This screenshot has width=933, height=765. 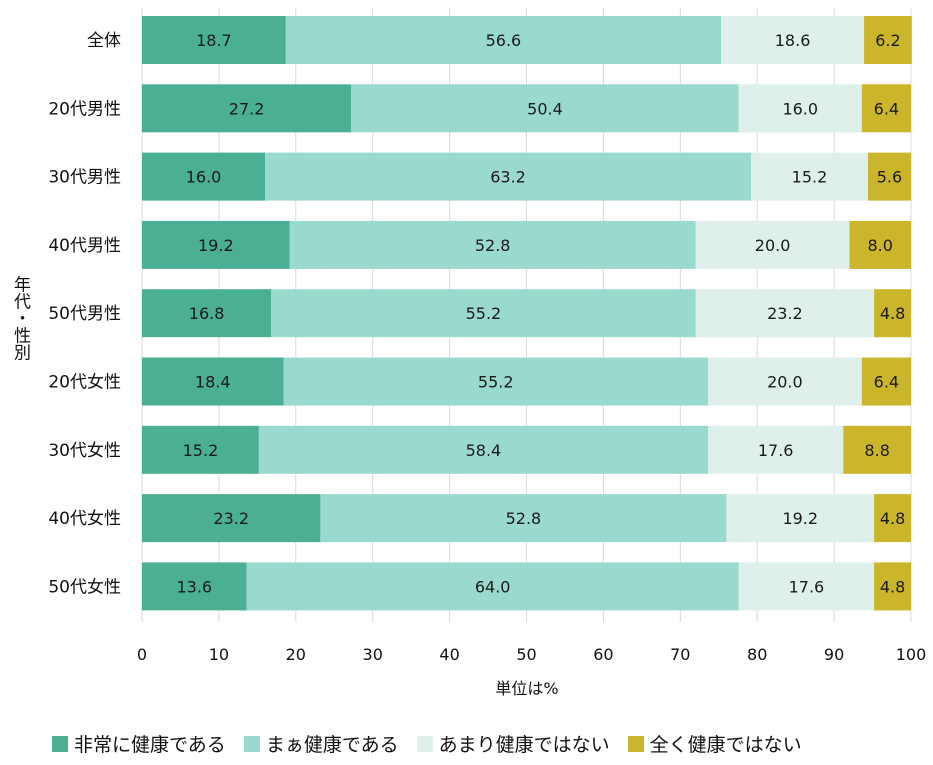 I want to click on category-label: 20代男性, so click(x=84, y=109).